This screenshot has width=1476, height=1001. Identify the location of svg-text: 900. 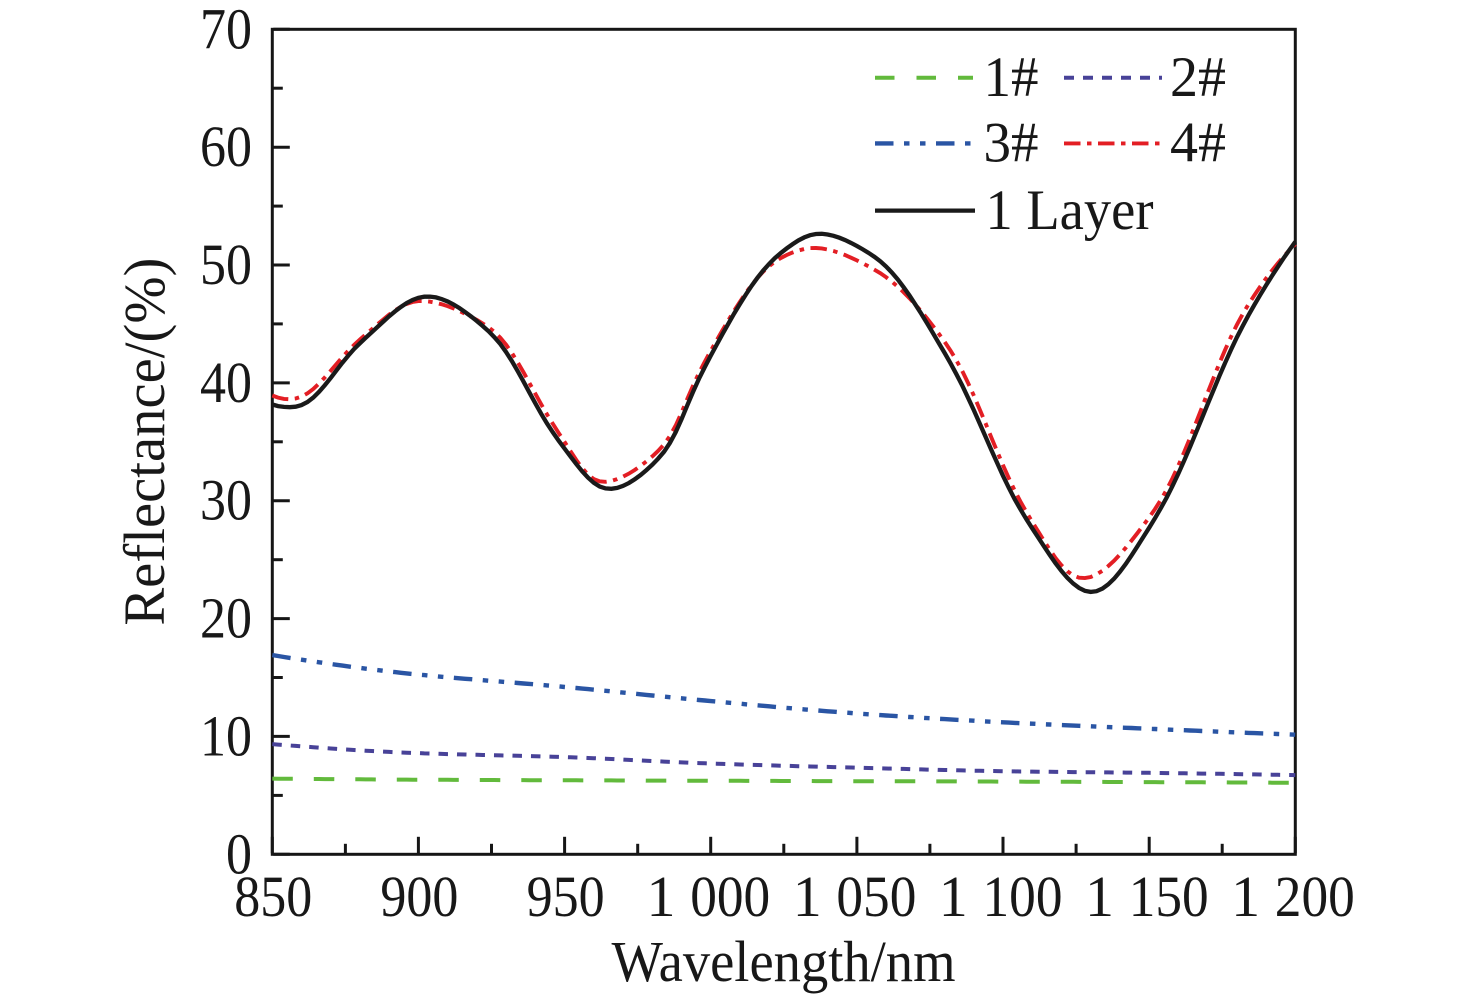
(419, 896).